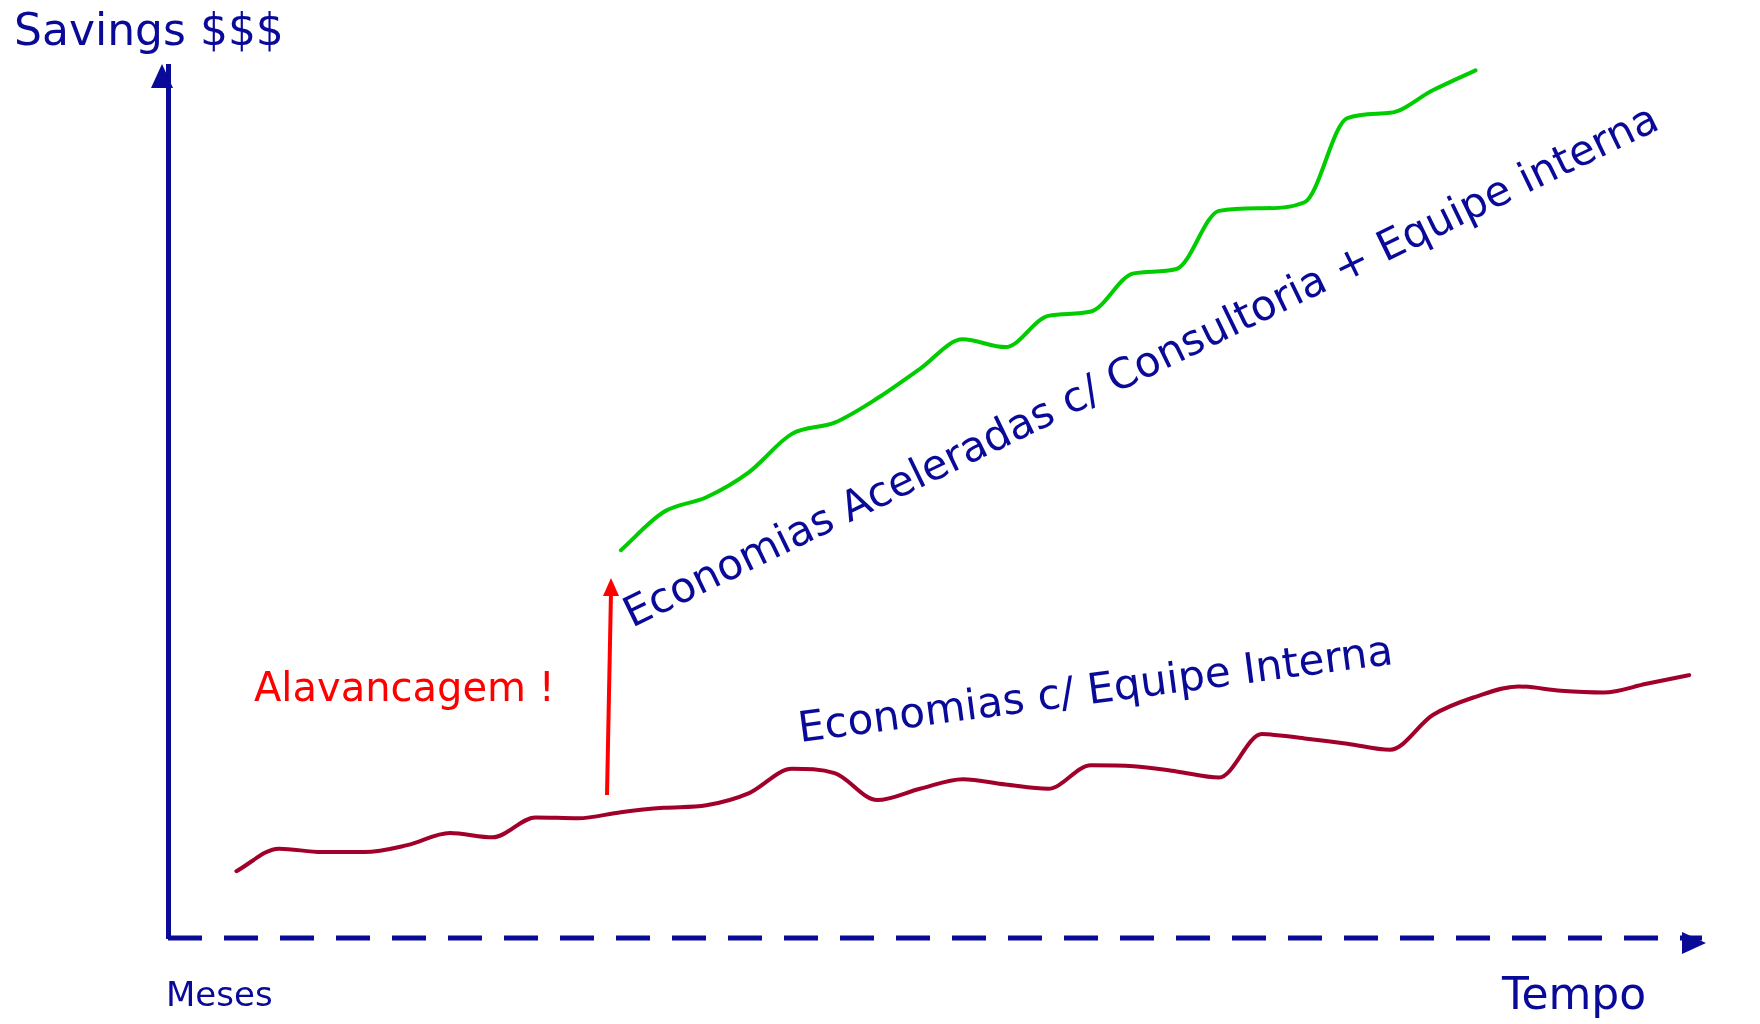  Describe the element at coordinates (1095, 688) in the screenshot. I see `text: Economias c/ Equipe Interna` at that location.